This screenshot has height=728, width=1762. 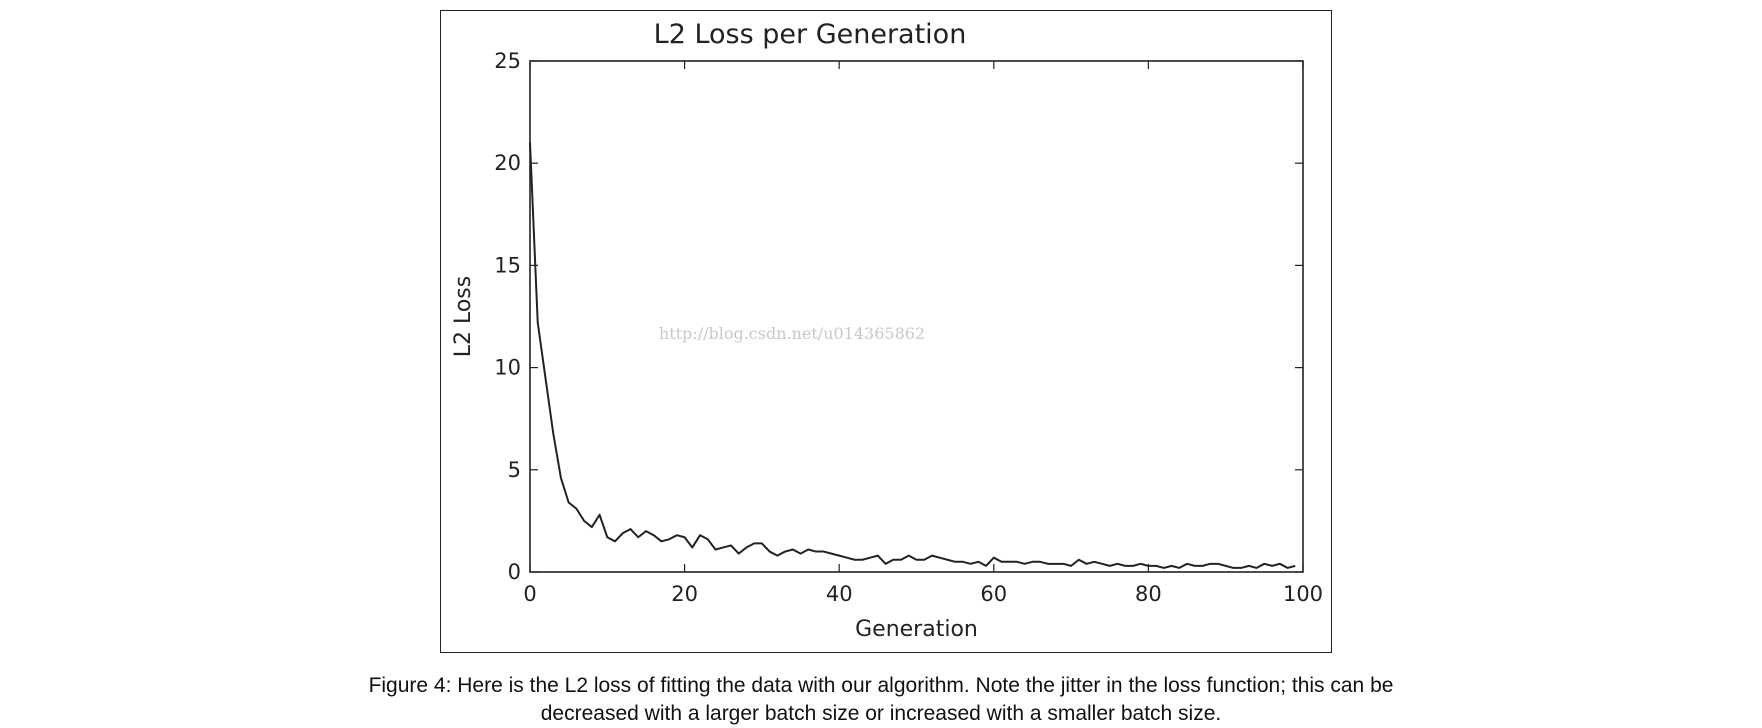 I want to click on x-axis-title: Generation, so click(x=916, y=629).